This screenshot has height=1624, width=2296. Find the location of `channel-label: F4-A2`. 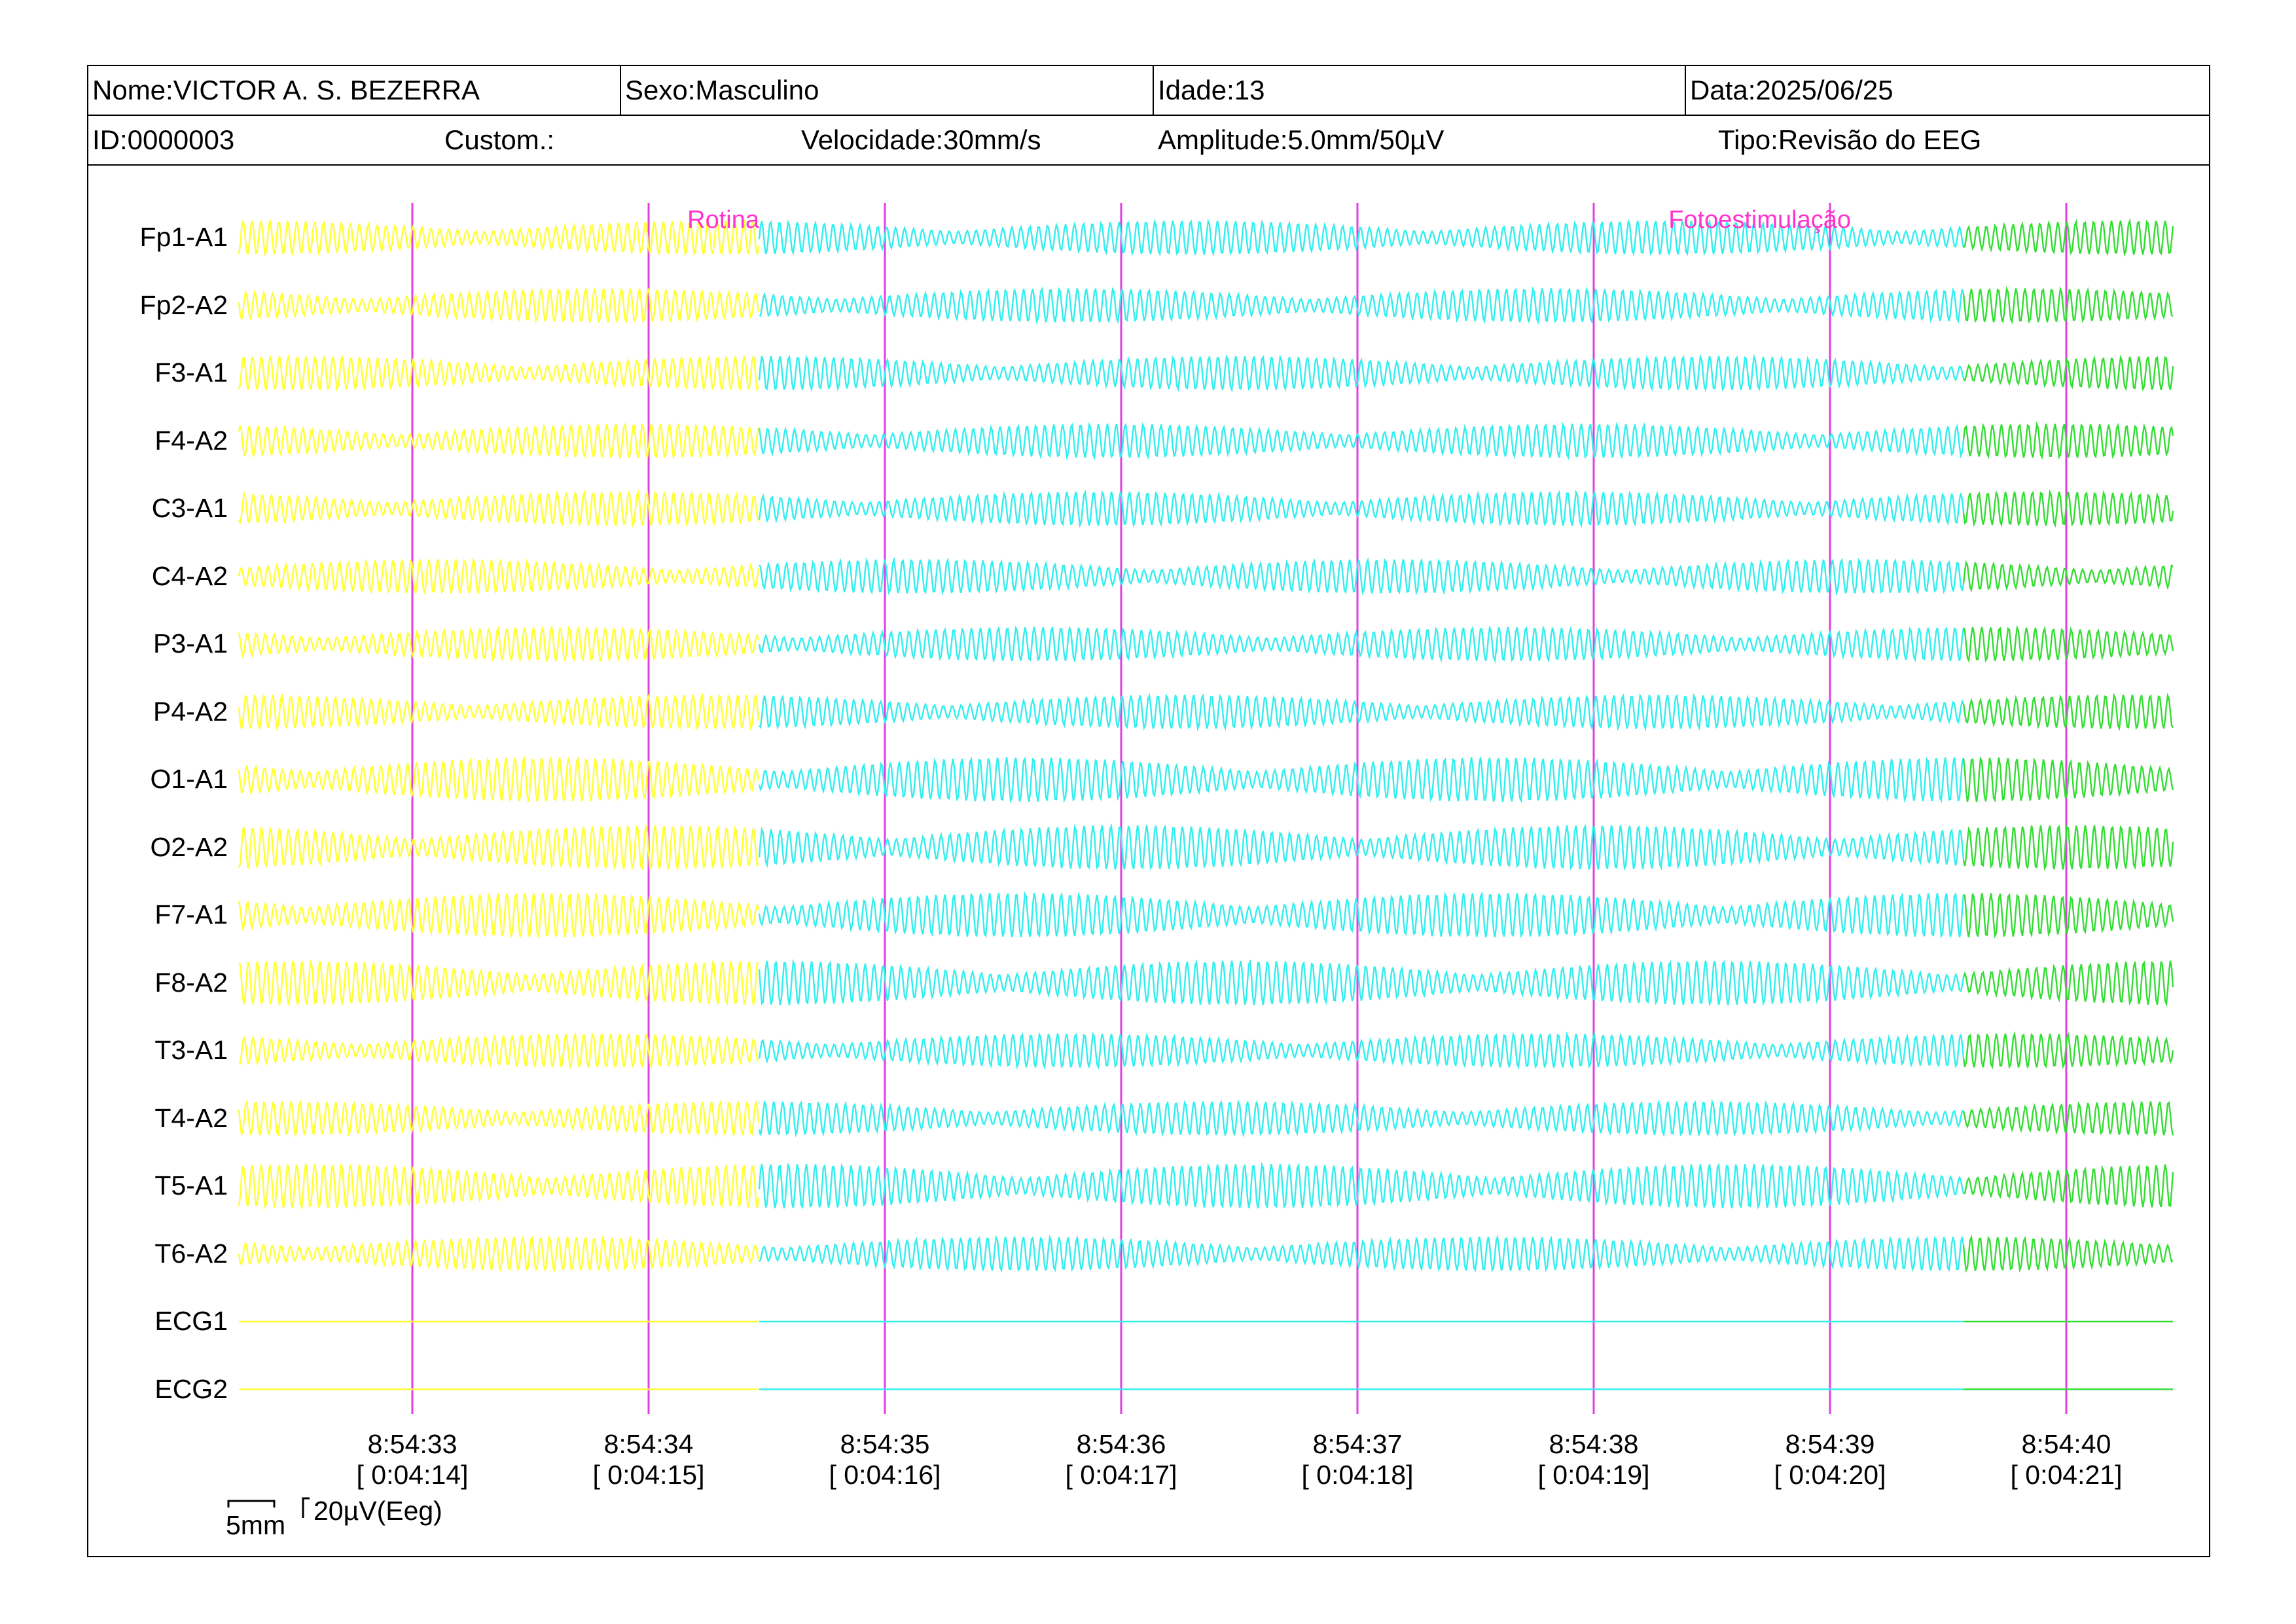

channel-label: F4-A2 is located at coordinates (191, 440).